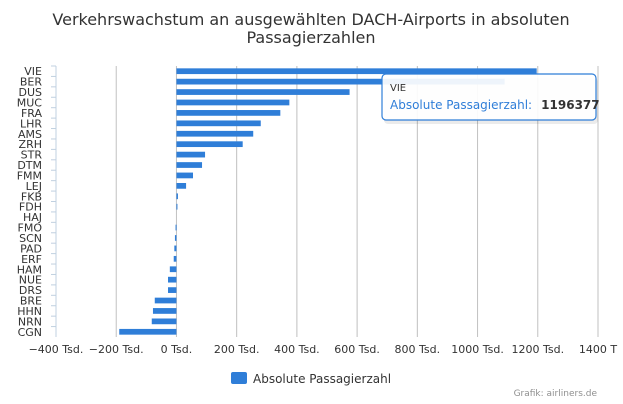 The image size is (623, 404). Describe the element at coordinates (31, 196) in the screenshot. I see `category-label-fkb: FKB` at that location.